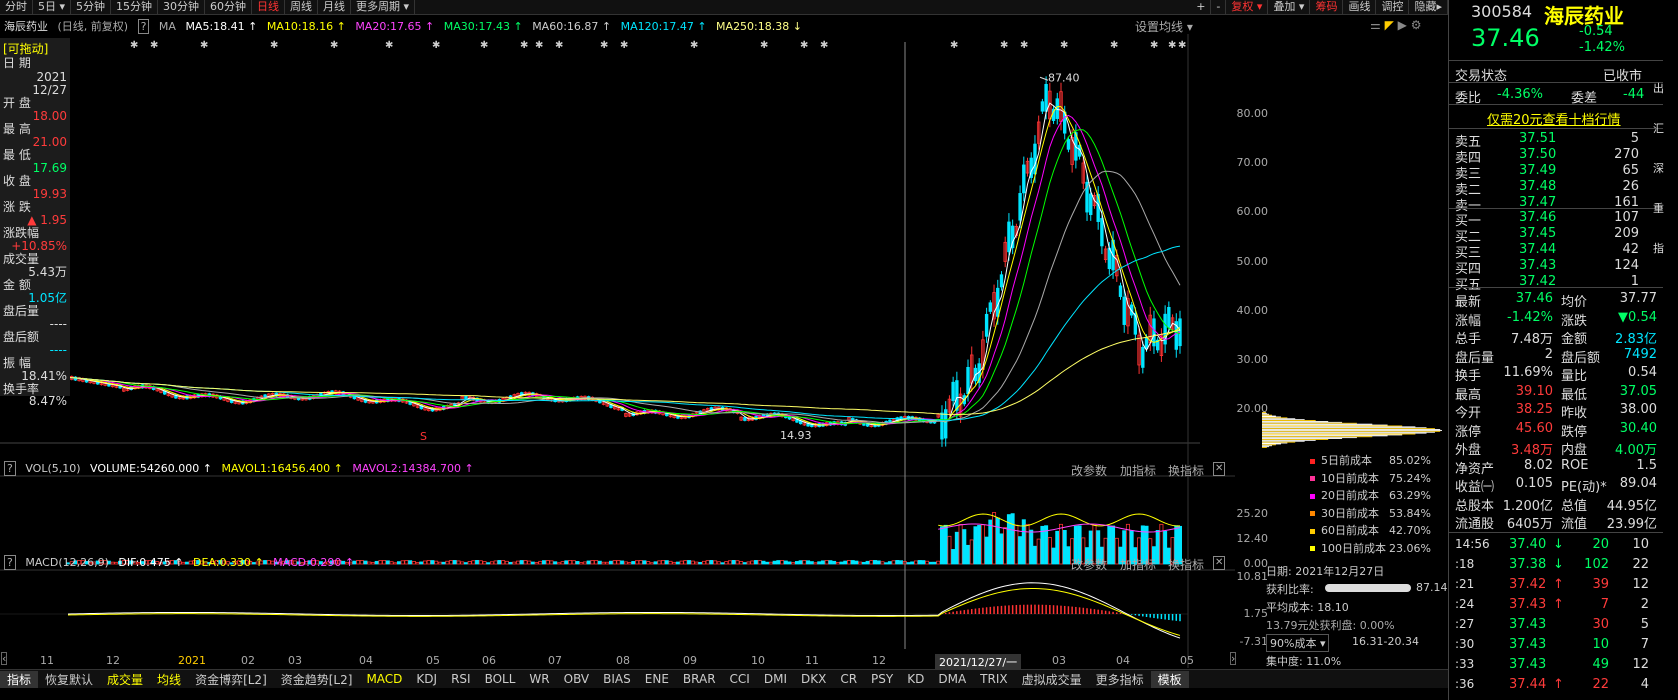 Image resolution: width=1678 pixels, height=700 pixels. I want to click on indicator-tab: 模板, so click(1169, 679).